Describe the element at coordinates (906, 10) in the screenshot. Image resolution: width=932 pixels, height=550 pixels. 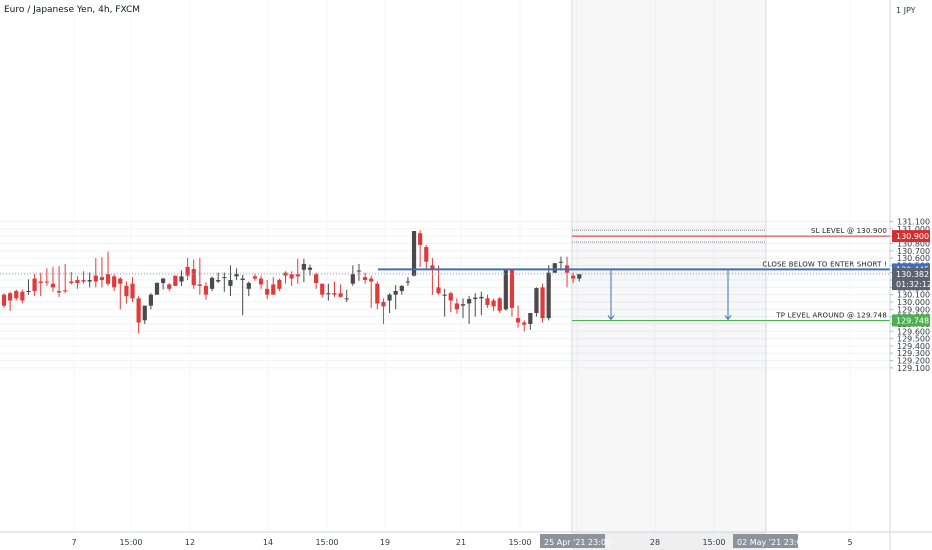
I see `currency-label: 1 JPY` at that location.